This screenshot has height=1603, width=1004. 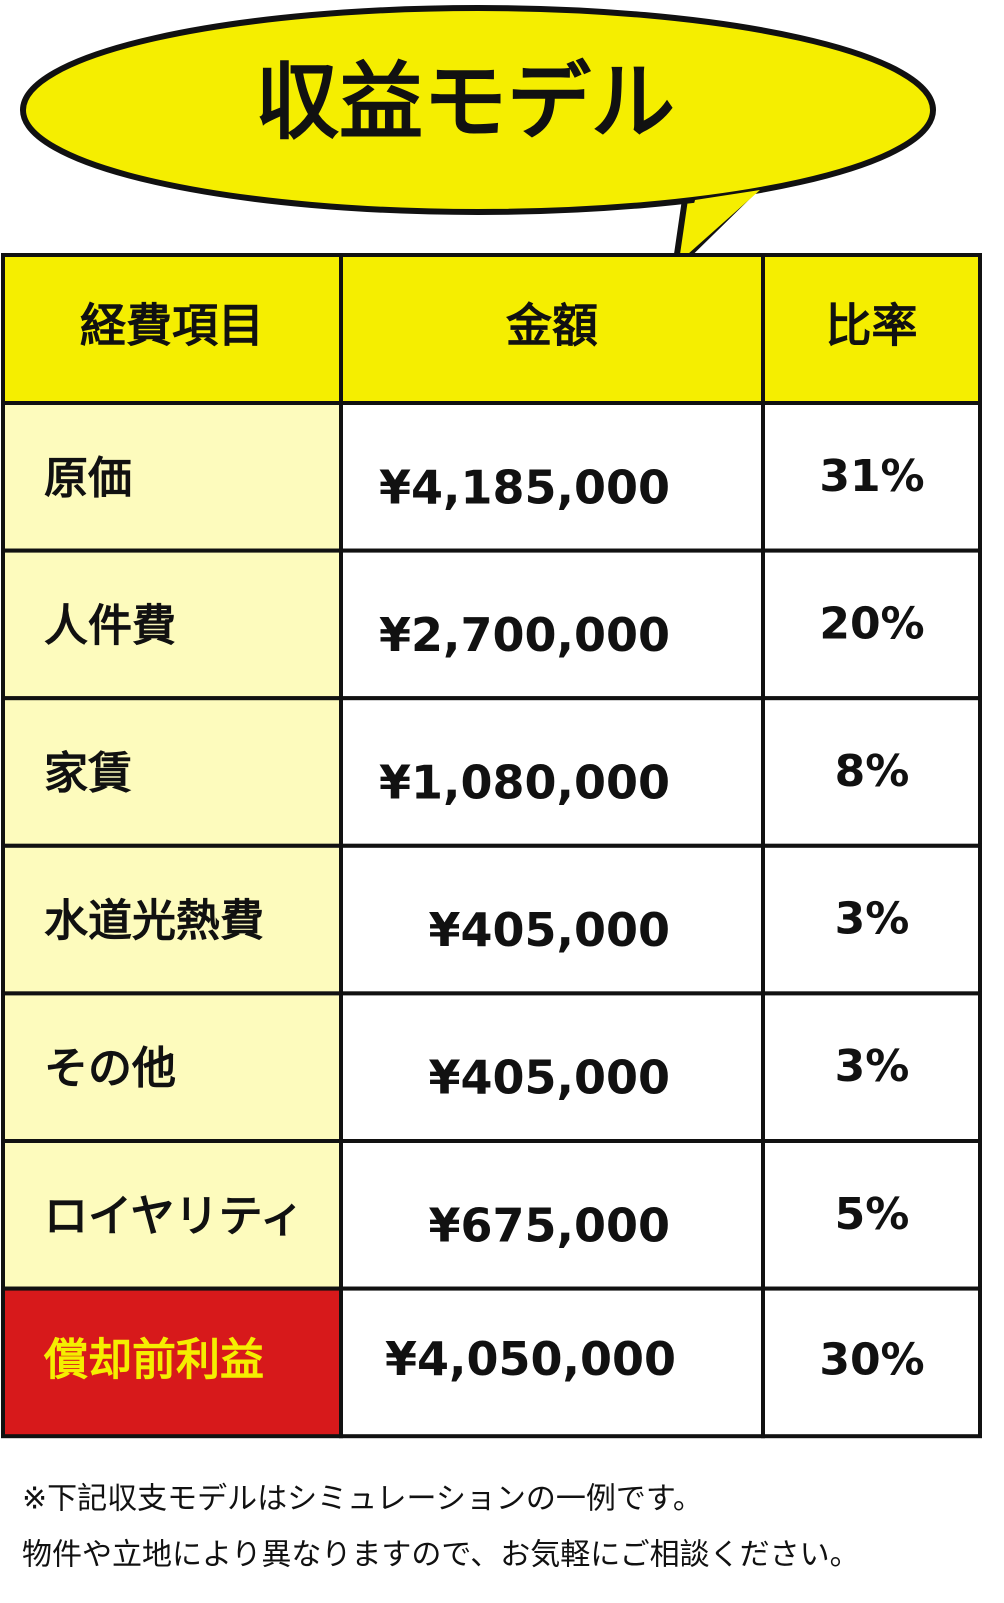 What do you see at coordinates (110, 625) in the screenshot?
I see `item-label: 人件費` at bounding box center [110, 625].